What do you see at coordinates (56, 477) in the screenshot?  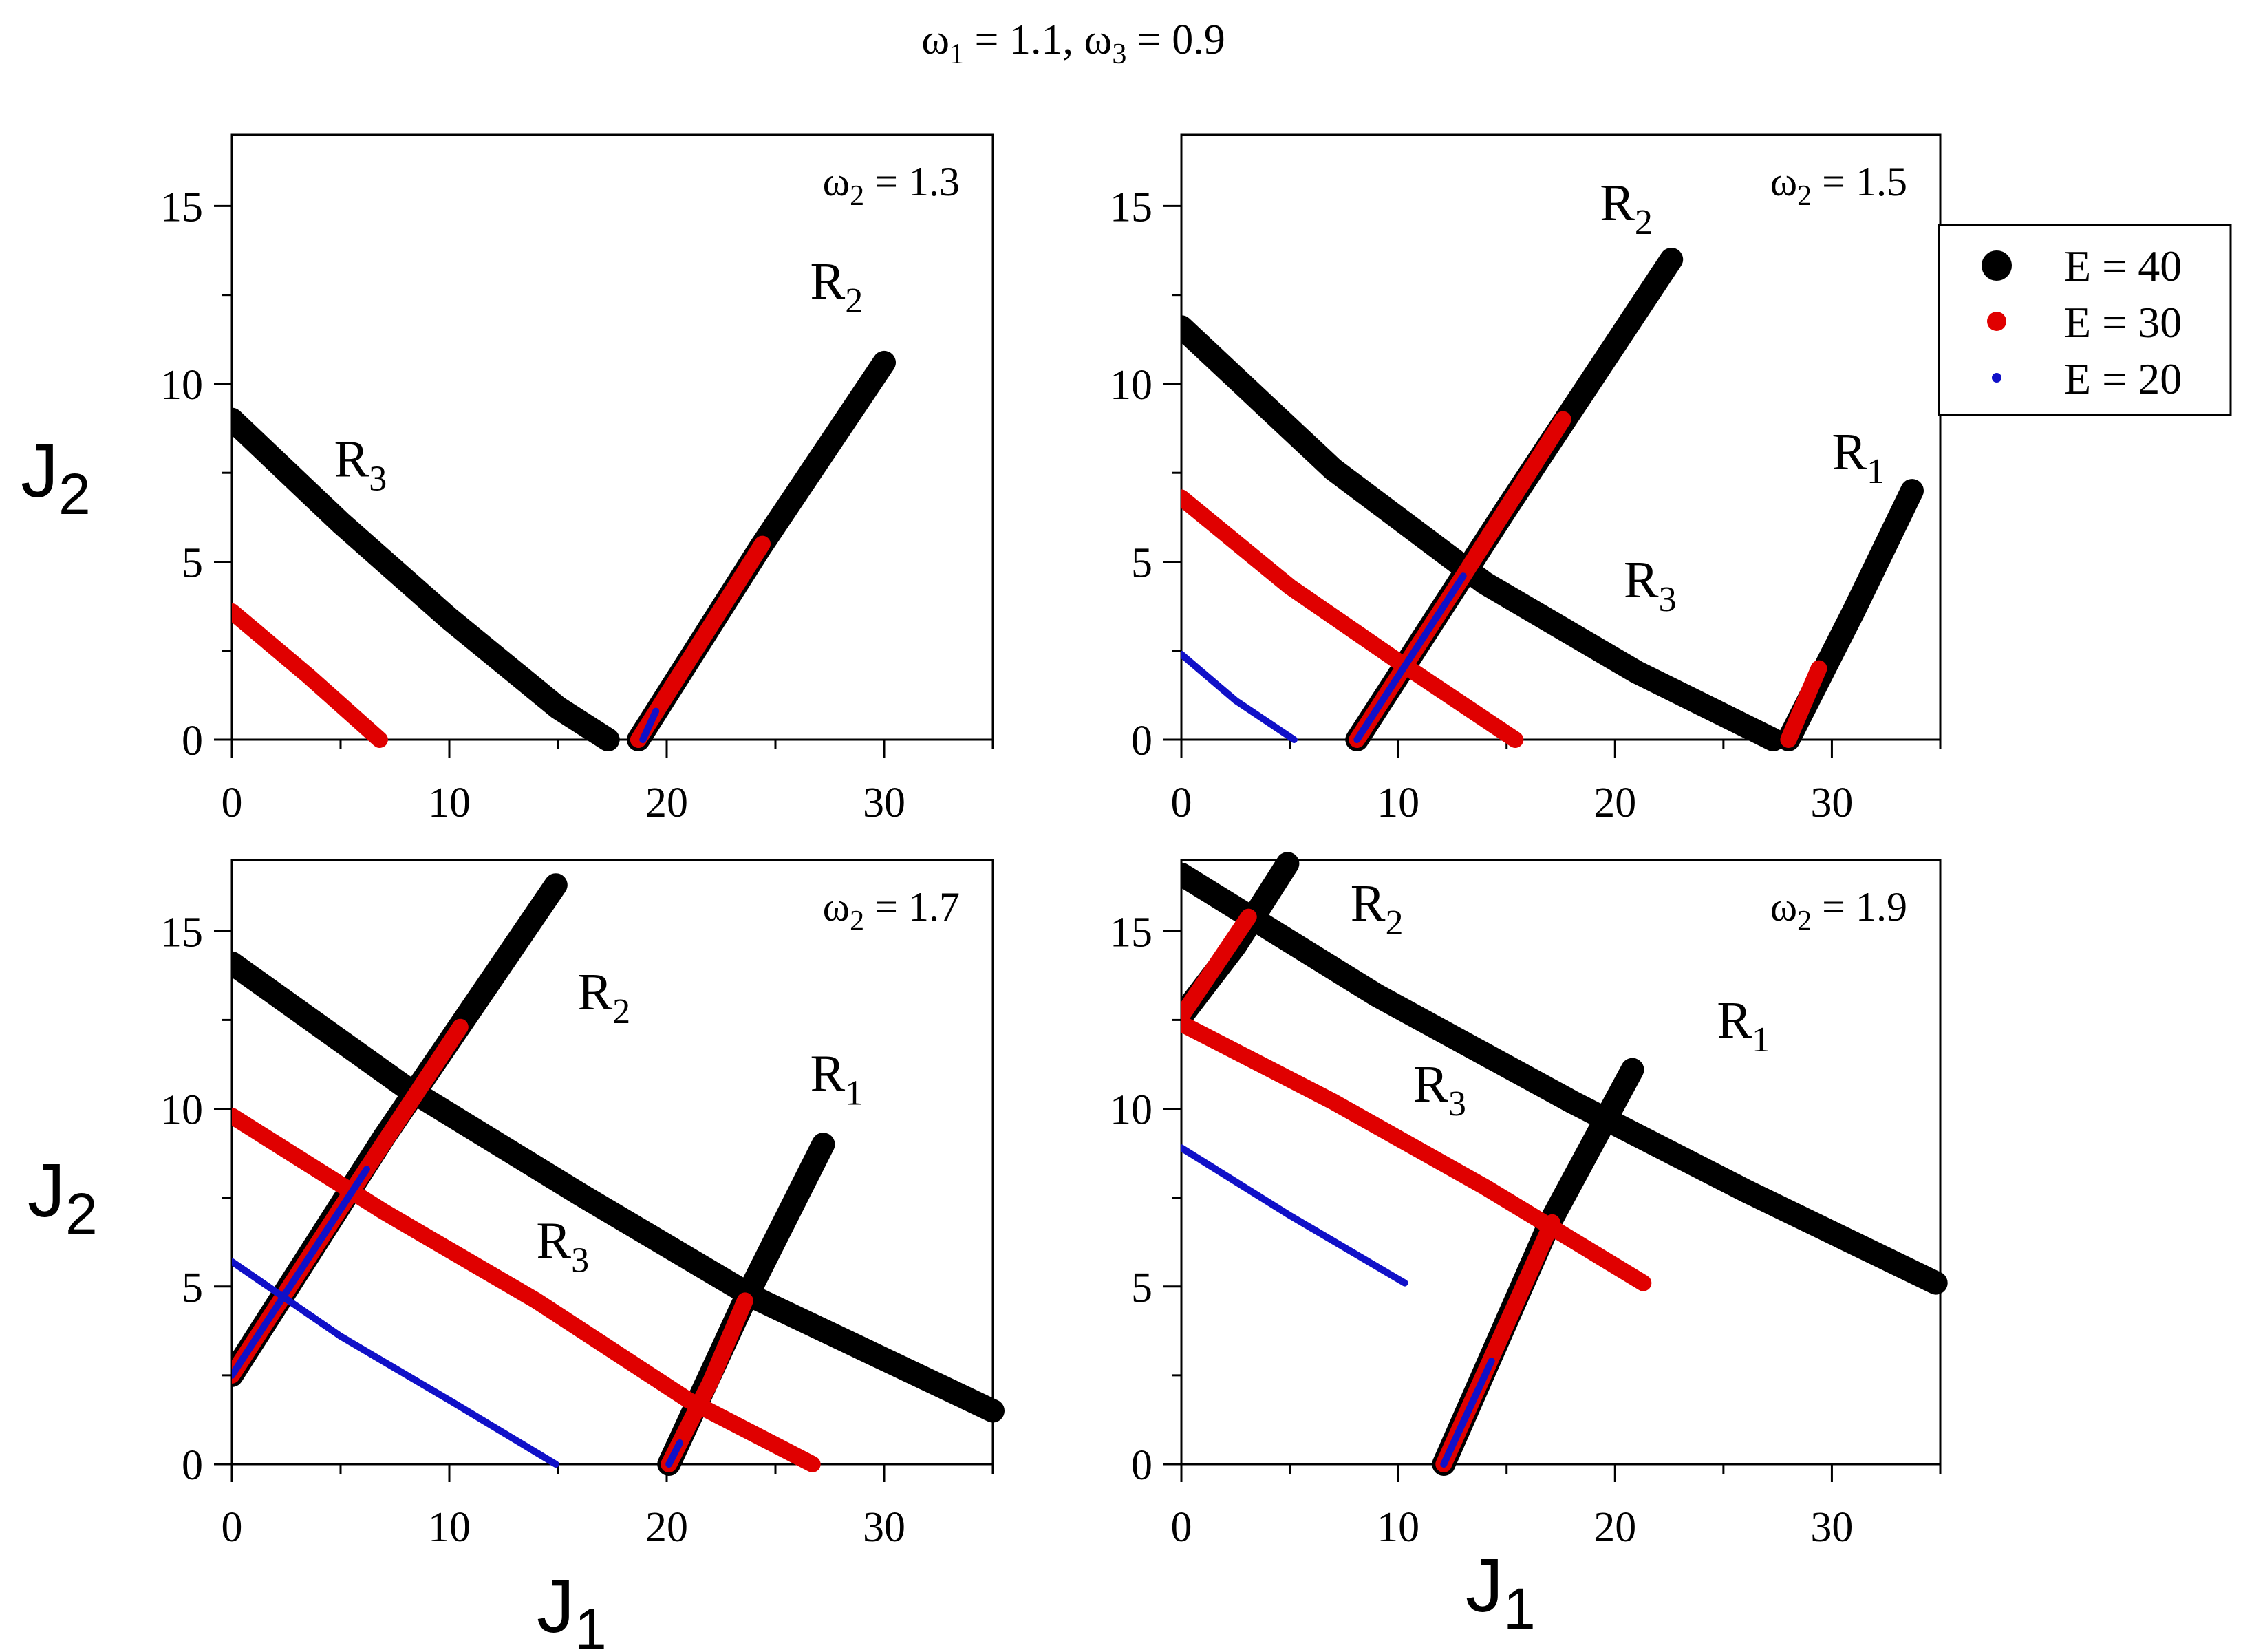 I see `y-axis-label-top: J2` at bounding box center [56, 477].